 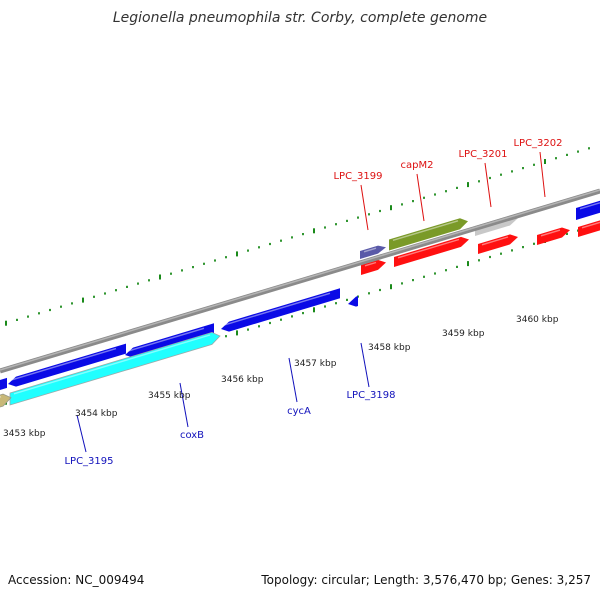 What do you see at coordinates (425, 230) in the screenshot?
I see `gene-feature-capm2-highlight` at bounding box center [425, 230].